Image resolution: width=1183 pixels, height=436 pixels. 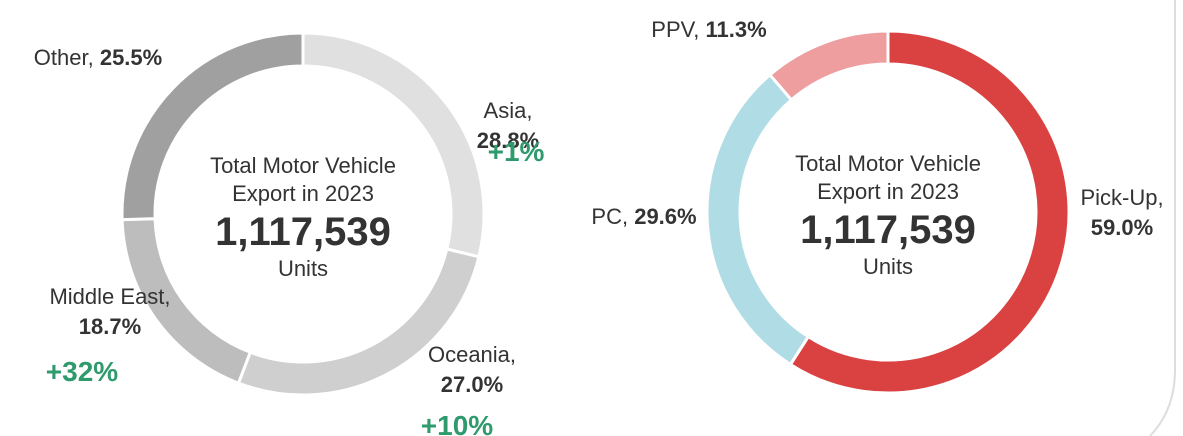 I want to click on value-label: 11.3%, so click(x=736, y=29).